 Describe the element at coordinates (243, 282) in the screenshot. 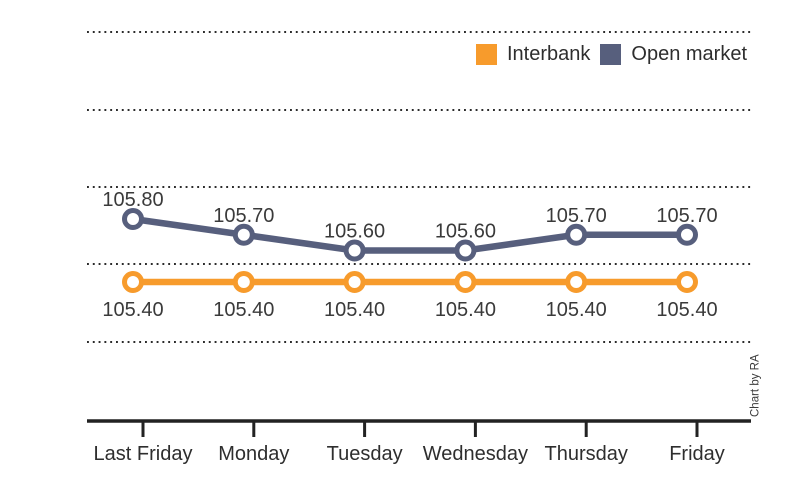

I see `data-point-marker-interbank-monday` at that location.